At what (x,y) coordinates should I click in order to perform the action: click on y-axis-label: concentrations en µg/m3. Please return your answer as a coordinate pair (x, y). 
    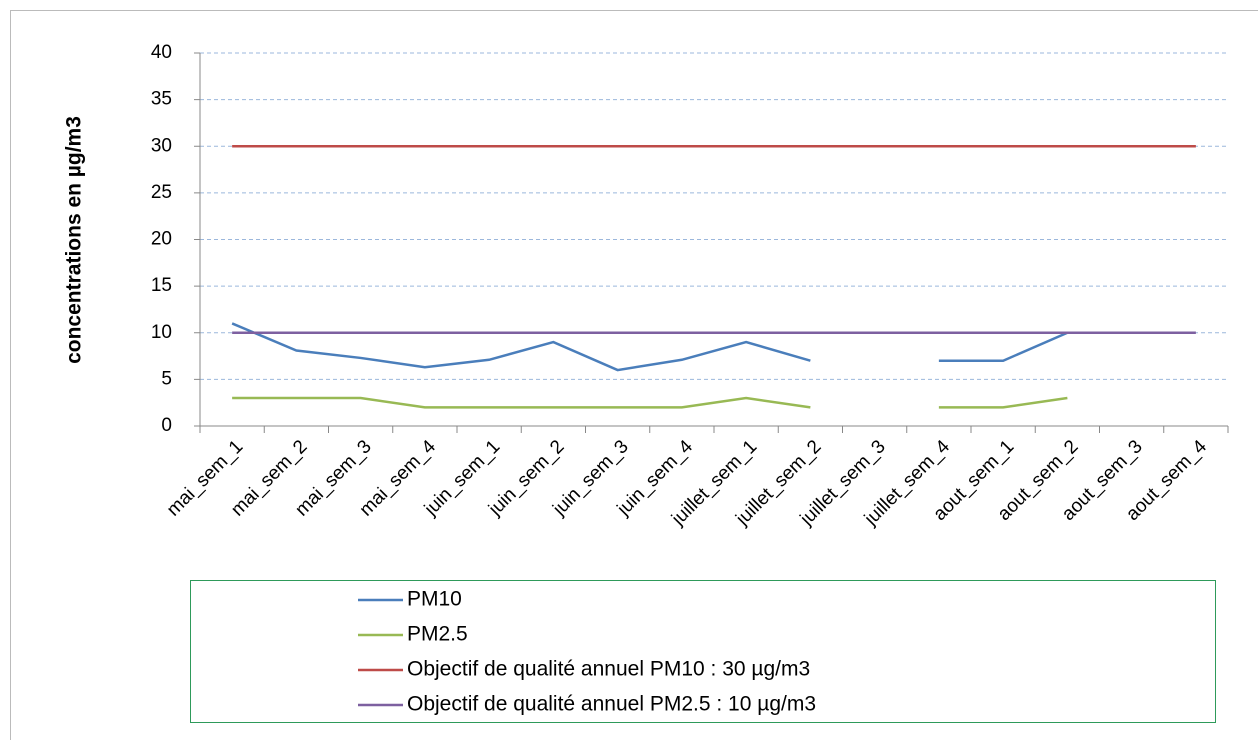
    Looking at the image, I should click on (74, 240).